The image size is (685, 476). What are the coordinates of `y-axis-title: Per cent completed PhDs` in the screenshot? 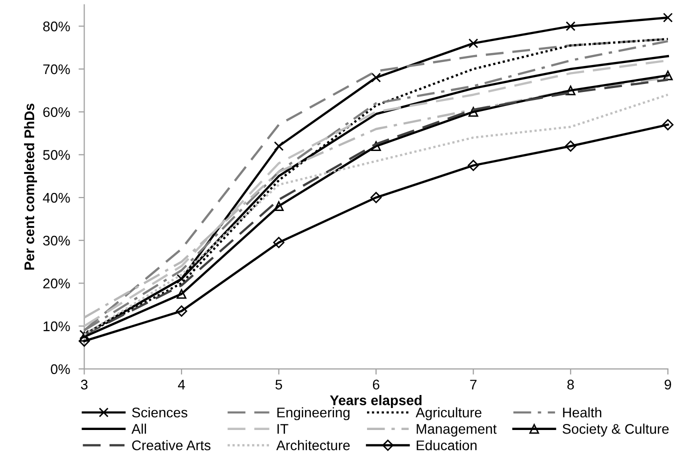 It's located at (31, 187).